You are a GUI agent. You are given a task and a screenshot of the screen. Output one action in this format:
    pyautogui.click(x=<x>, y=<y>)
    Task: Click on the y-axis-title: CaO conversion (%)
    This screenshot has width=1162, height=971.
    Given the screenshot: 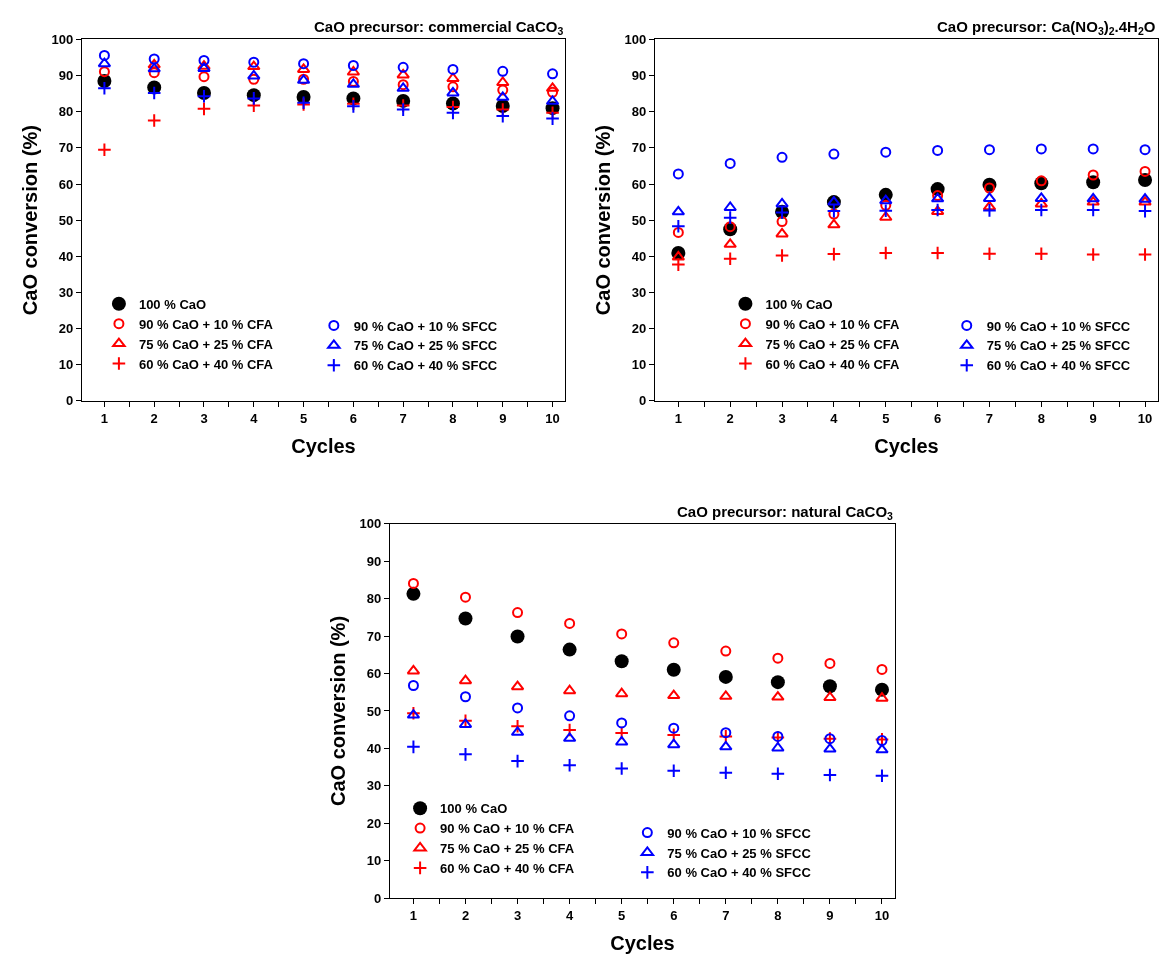 What is the action you would take?
    pyautogui.click(x=603, y=220)
    